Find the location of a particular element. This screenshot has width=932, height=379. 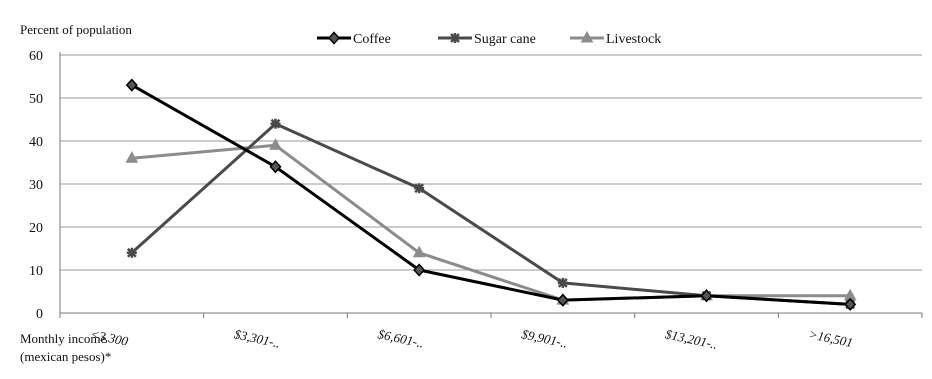

y-axis-label: Percent of population is located at coordinates (76, 29).